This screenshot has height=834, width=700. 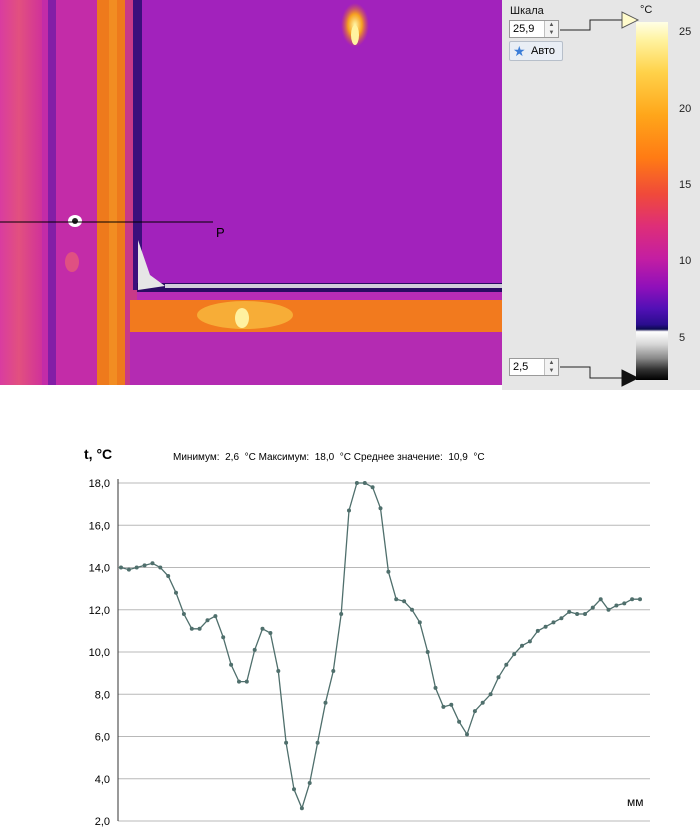 What do you see at coordinates (652, 201) in the screenshot?
I see `color-scale-bar` at bounding box center [652, 201].